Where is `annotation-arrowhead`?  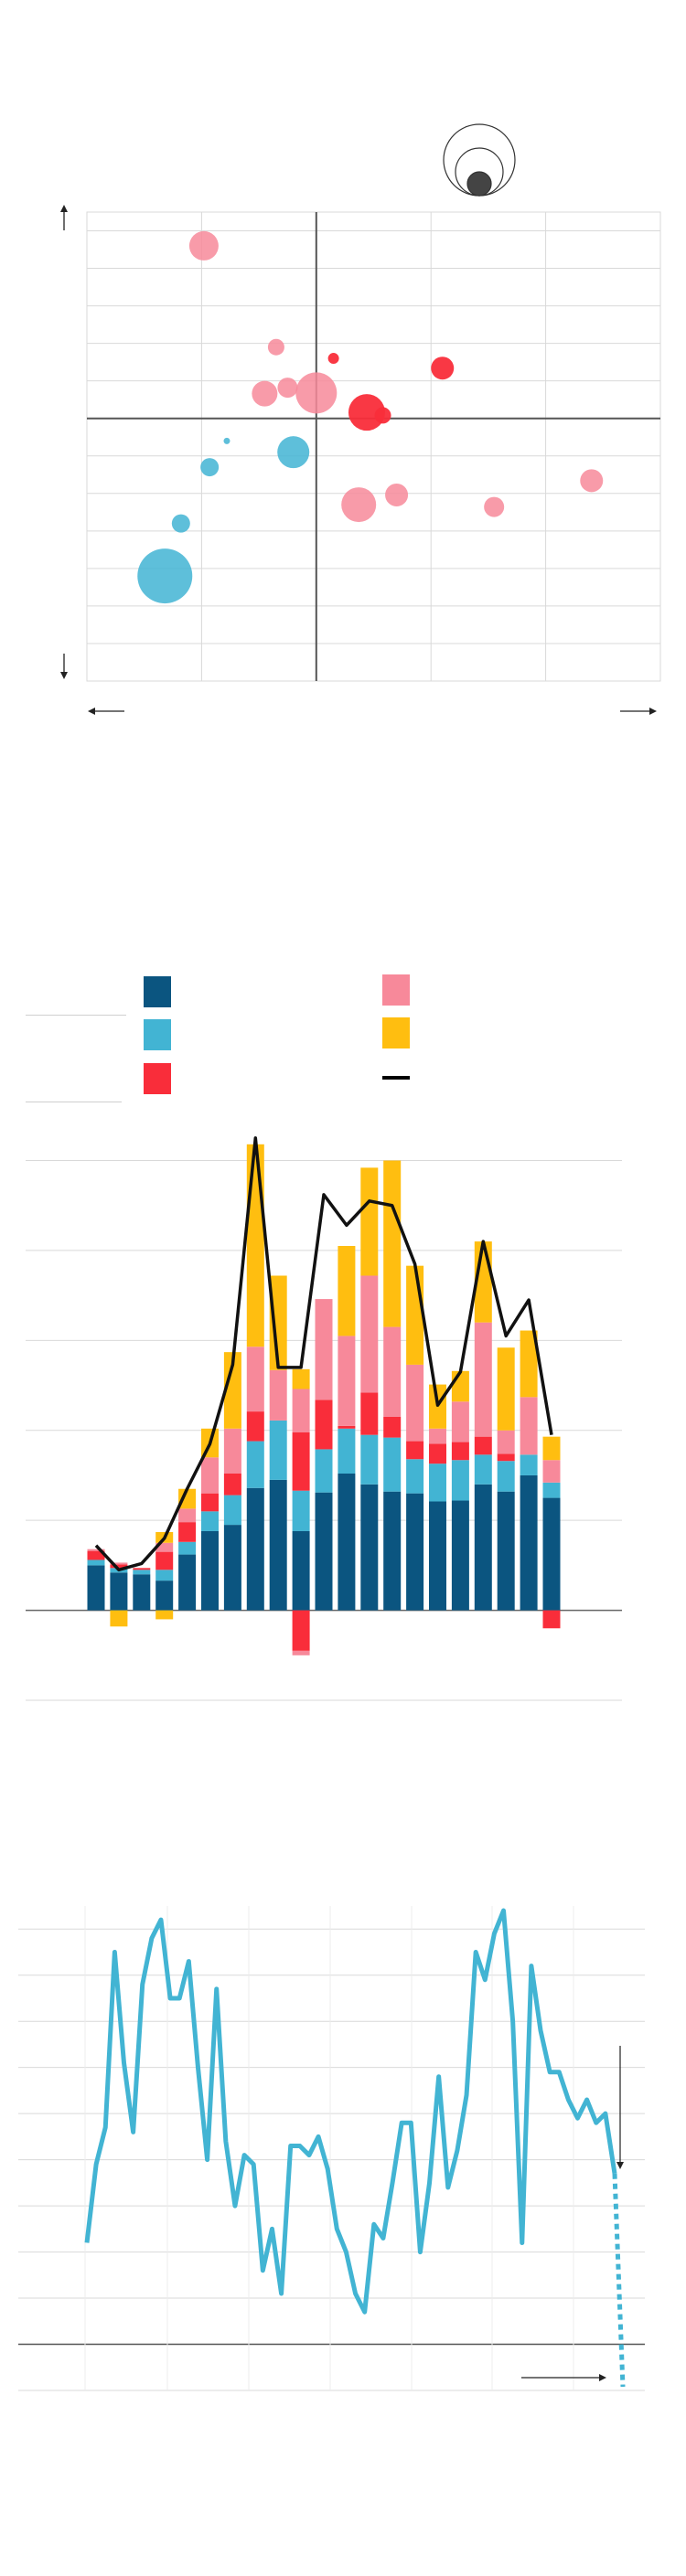
annotation-arrowhead is located at coordinates (620, 2165).